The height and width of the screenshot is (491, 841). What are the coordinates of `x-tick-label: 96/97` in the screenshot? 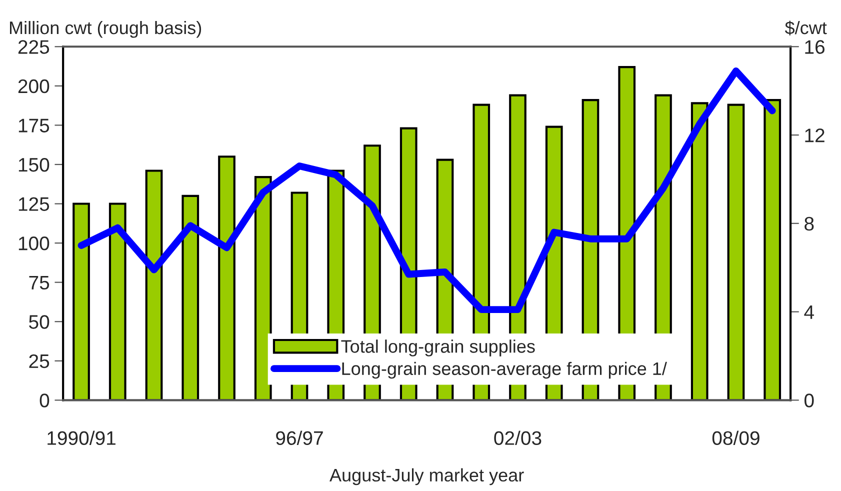 It's located at (299, 438).